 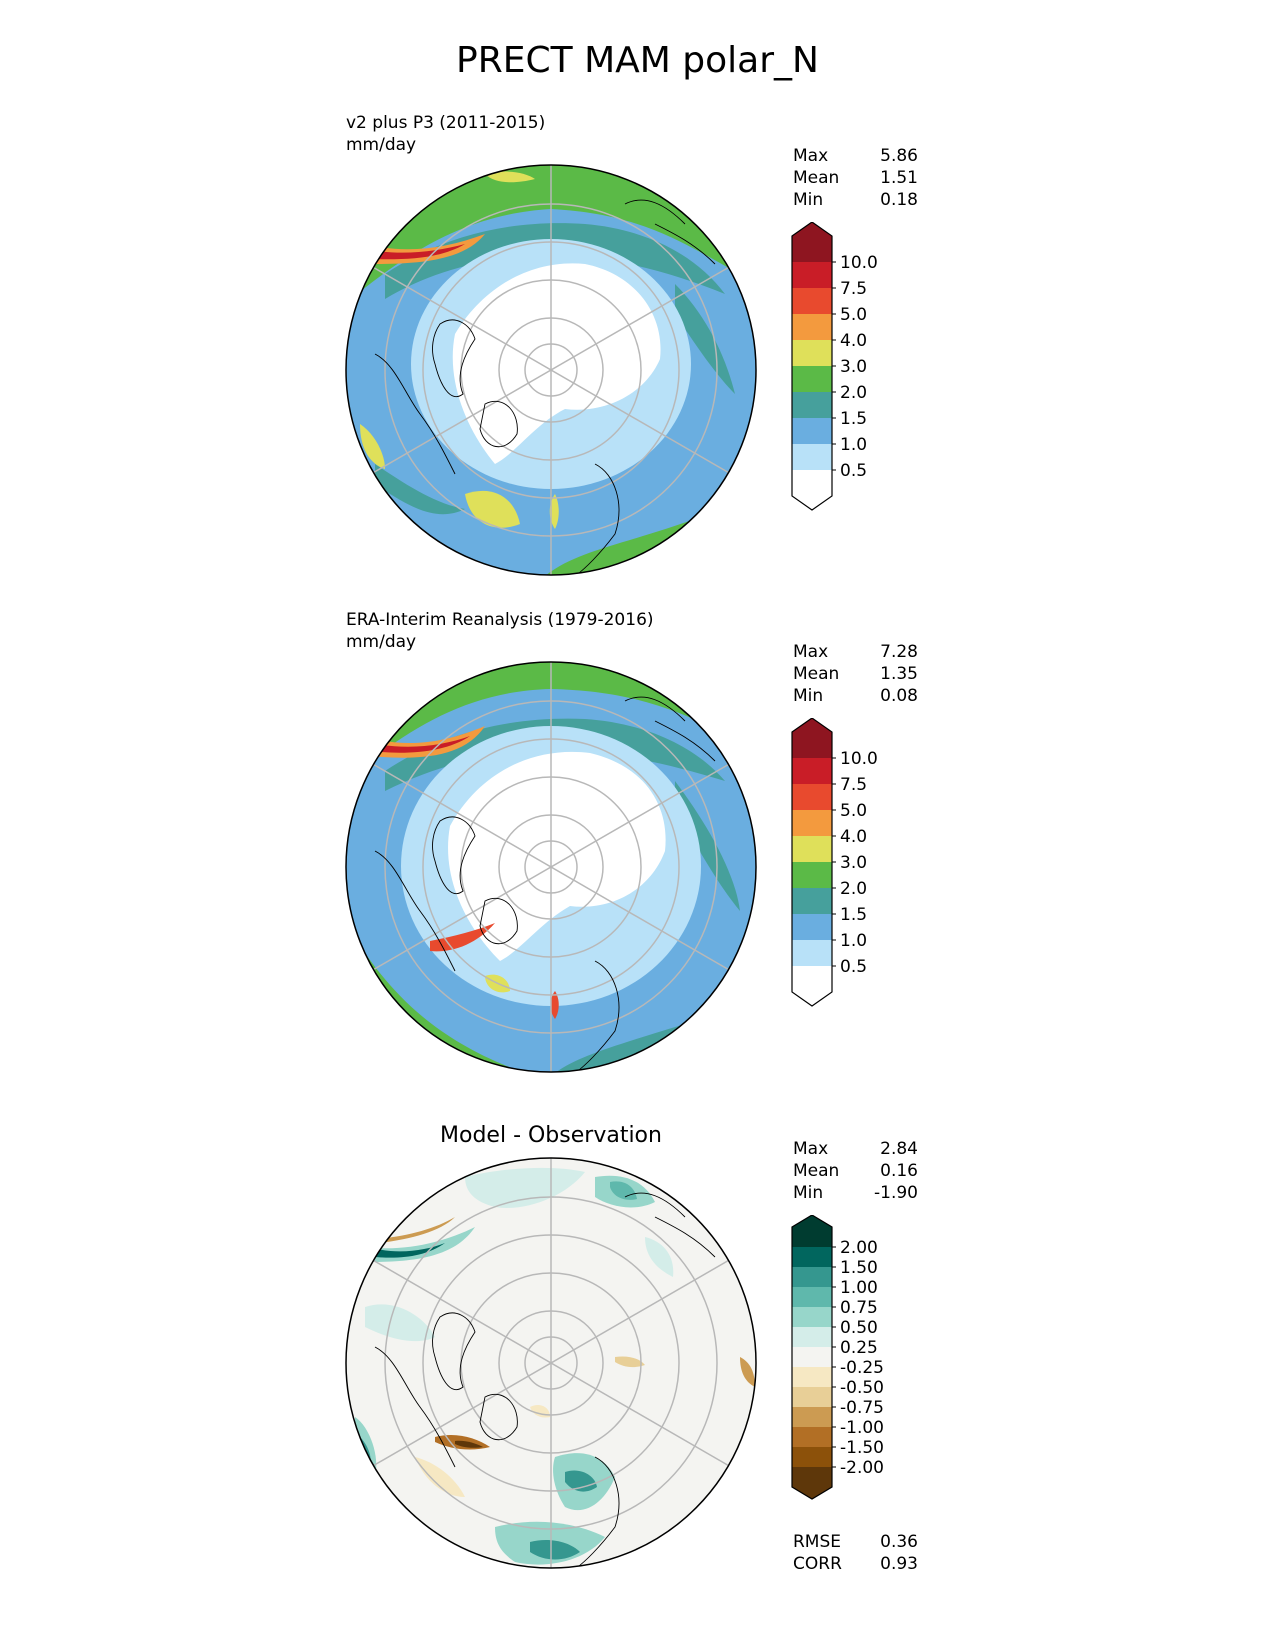 I want to click on colorbar-tick-label: 1.00, so click(x=859, y=1288).